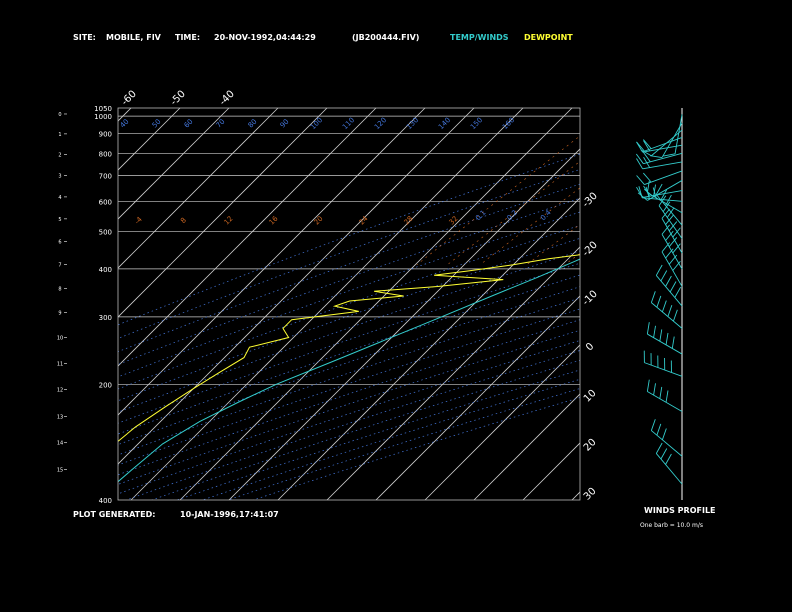  I want to click on height-tick-label: 1, so click(59, 135).